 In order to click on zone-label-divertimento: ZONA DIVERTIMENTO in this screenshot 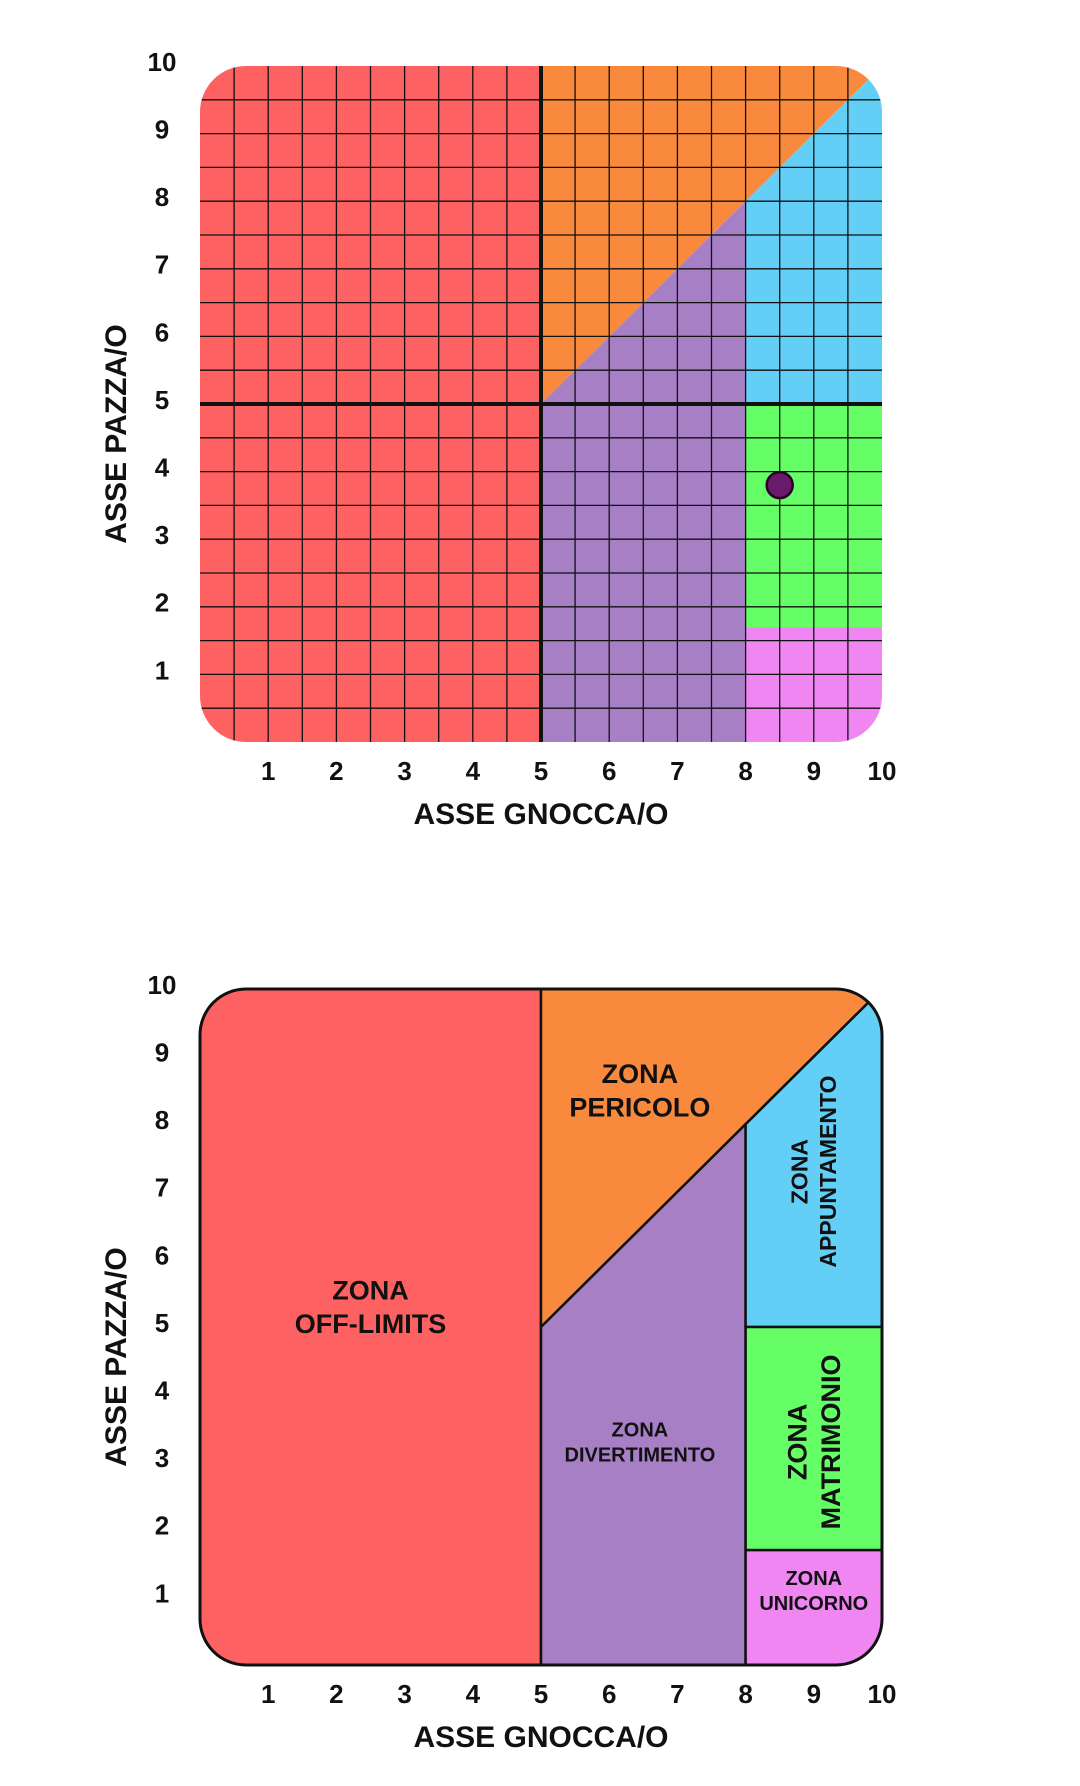, I will do `click(640, 1442)`.